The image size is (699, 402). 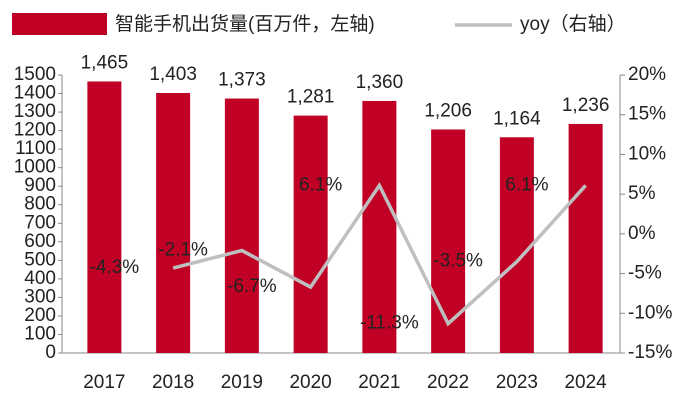 What do you see at coordinates (650, 352) in the screenshot?
I see `y2-tick-label: -15%` at bounding box center [650, 352].